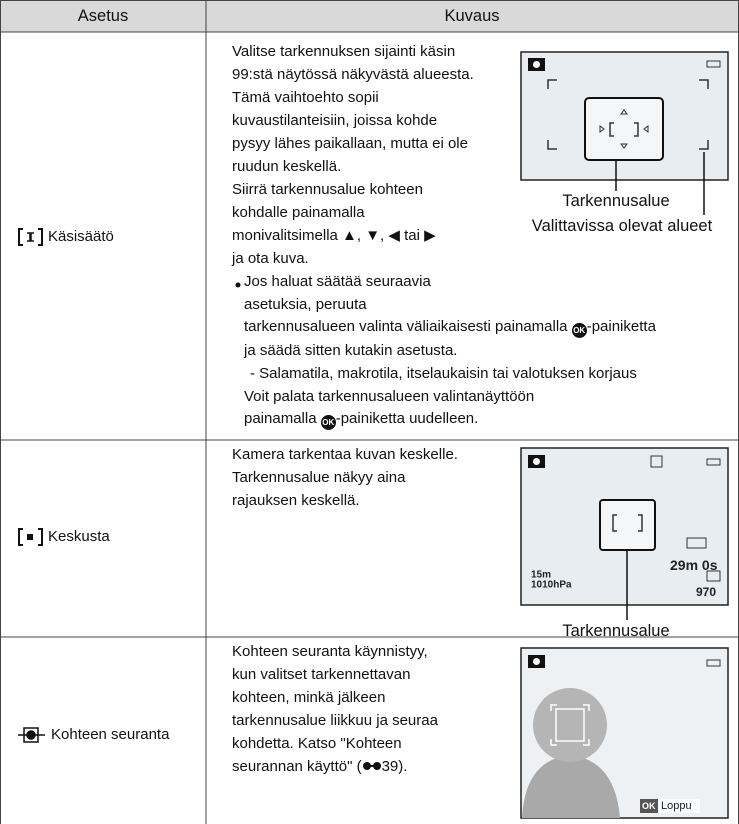 The height and width of the screenshot is (824, 739). Describe the element at coordinates (706, 592) in the screenshot. I see `screen-text: 970` at that location.